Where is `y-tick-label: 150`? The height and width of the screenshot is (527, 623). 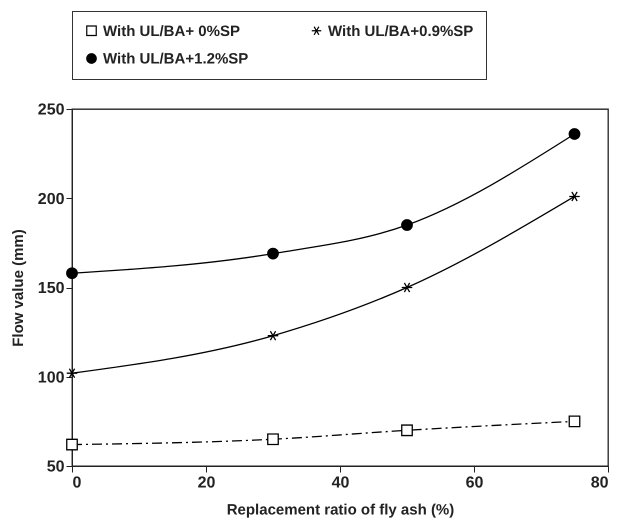
y-tick-label: 150 is located at coordinates (51, 288).